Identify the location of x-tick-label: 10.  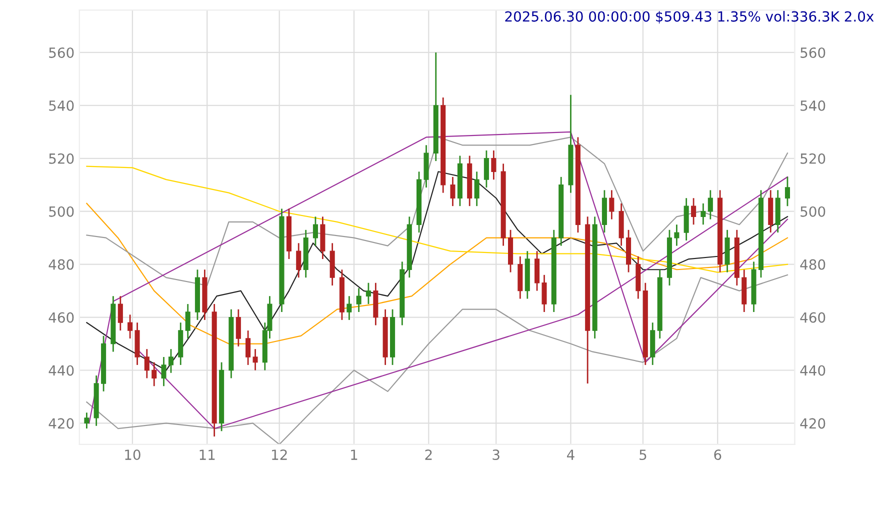
(132, 455).